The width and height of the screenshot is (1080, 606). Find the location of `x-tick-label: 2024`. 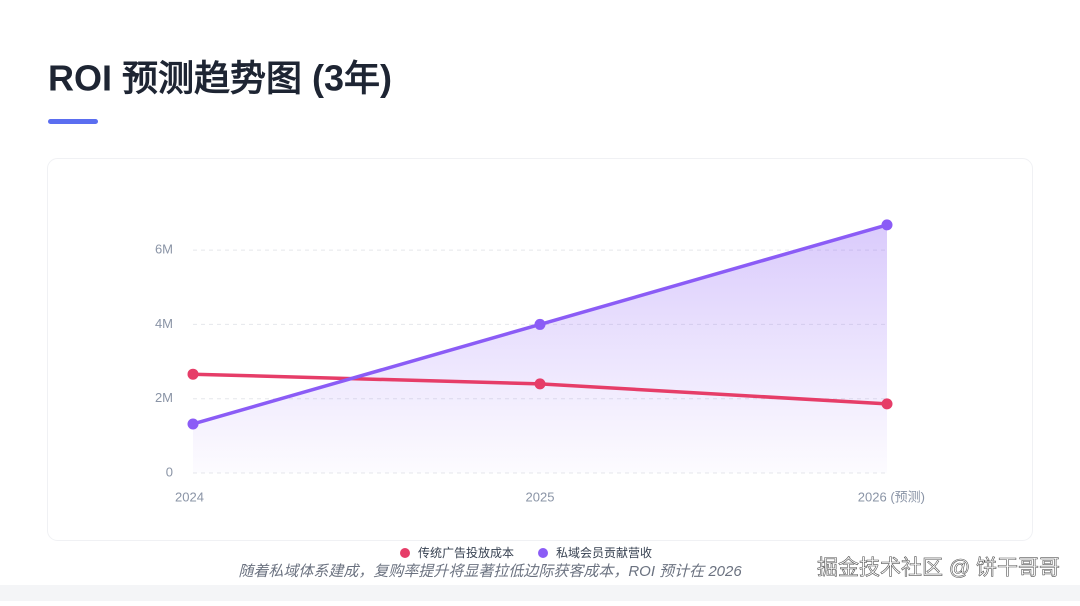

x-tick-label: 2024 is located at coordinates (189, 496).